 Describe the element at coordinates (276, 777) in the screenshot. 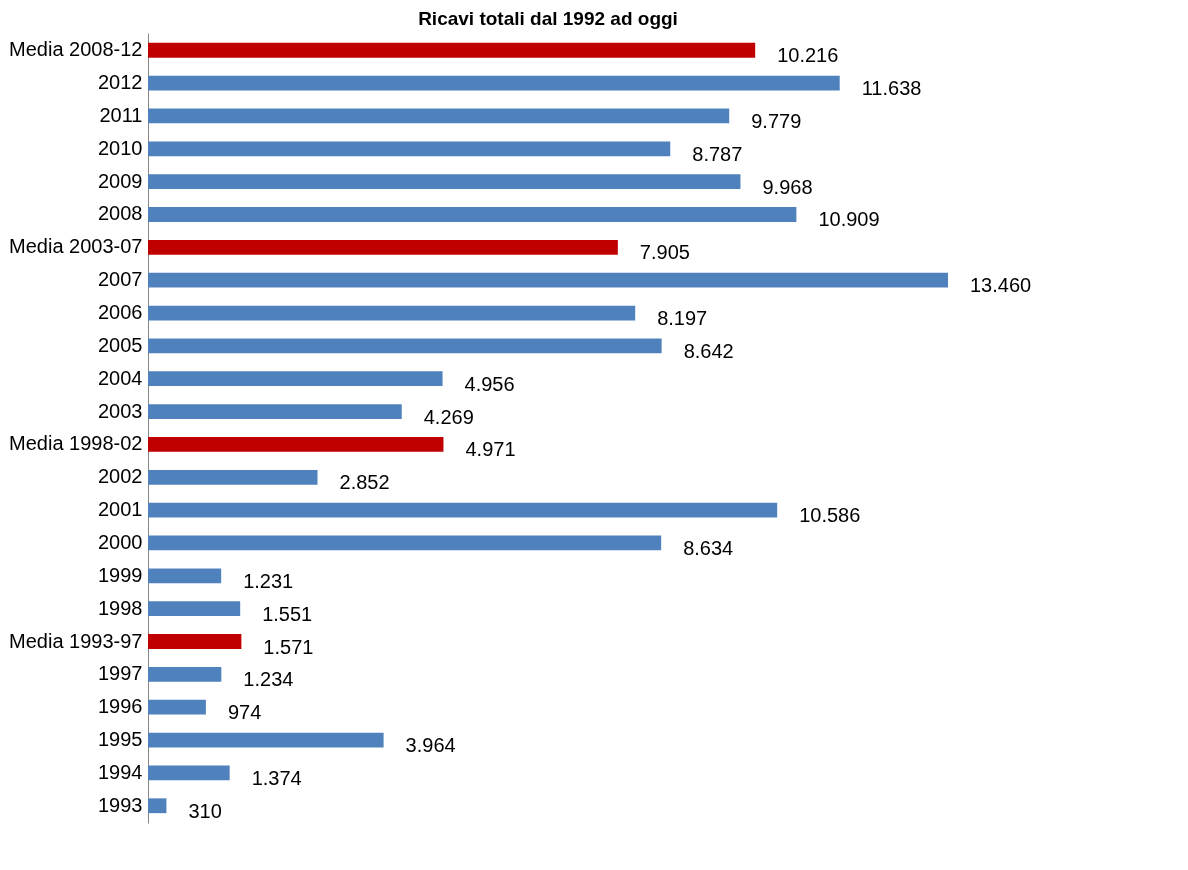

I see `data-label: 1.374` at that location.